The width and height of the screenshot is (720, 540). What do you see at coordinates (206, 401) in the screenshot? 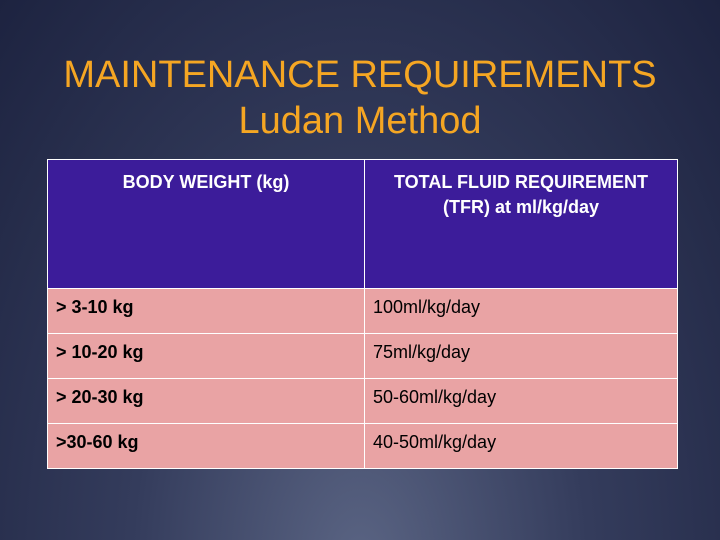
I see `cell: > 20-30 kg` at bounding box center [206, 401].